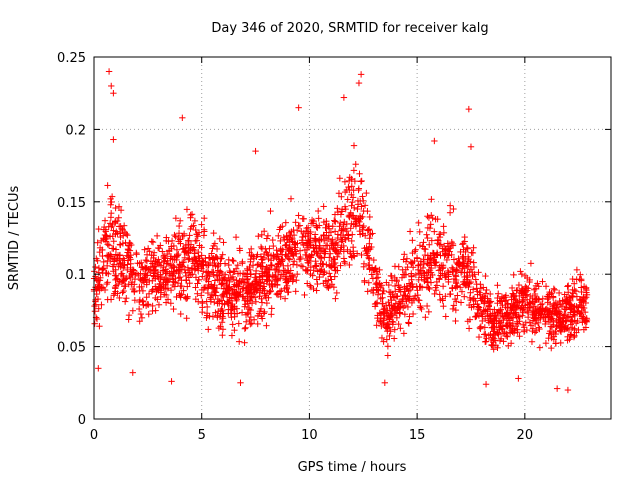 The image size is (640, 480). I want to click on x-tick-label: 15, so click(417, 435).